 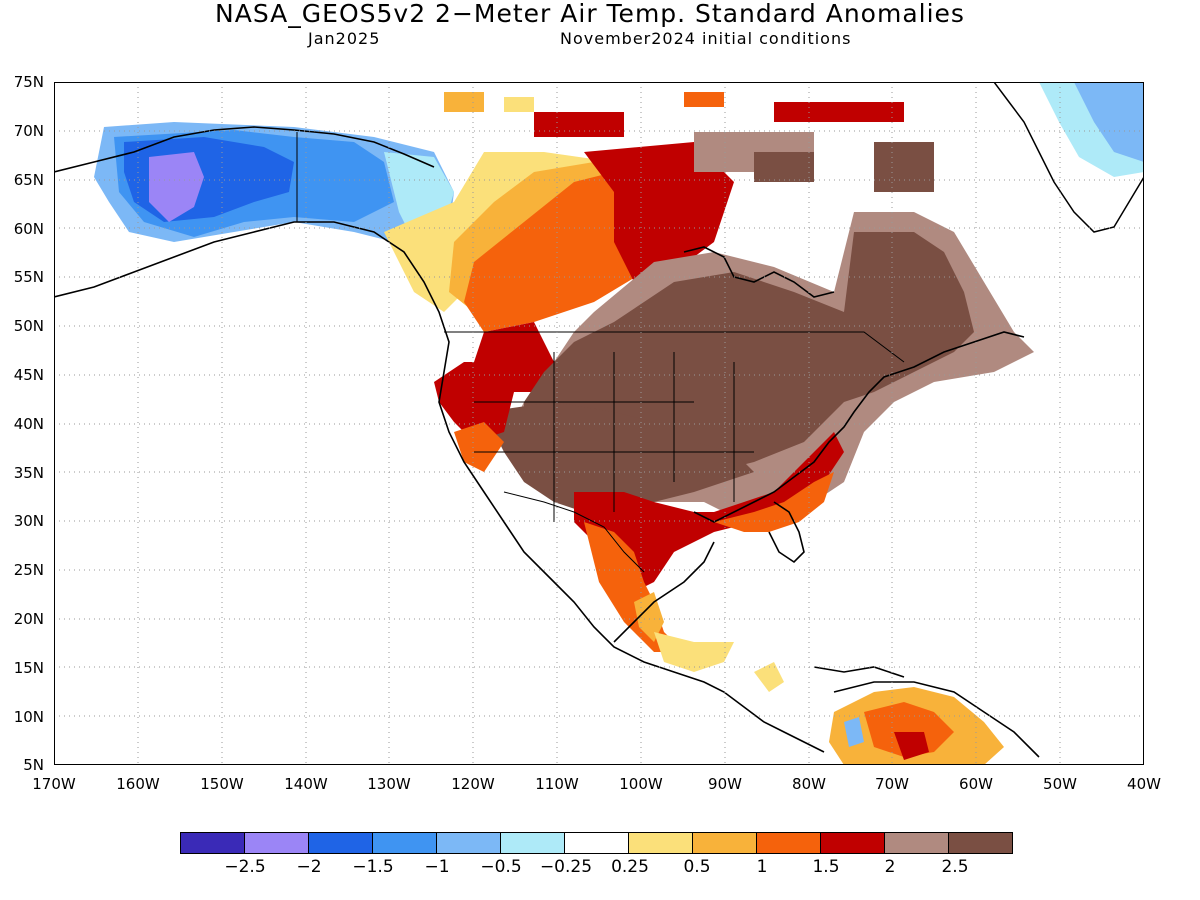 What do you see at coordinates (28, 229) in the screenshot?
I see `lat-label: 60N` at bounding box center [28, 229].